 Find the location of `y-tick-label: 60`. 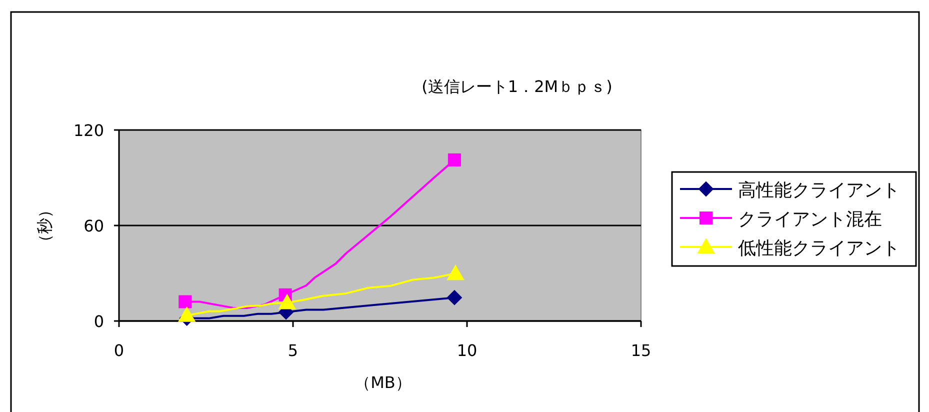

y-tick-label: 60 is located at coordinates (94, 226).